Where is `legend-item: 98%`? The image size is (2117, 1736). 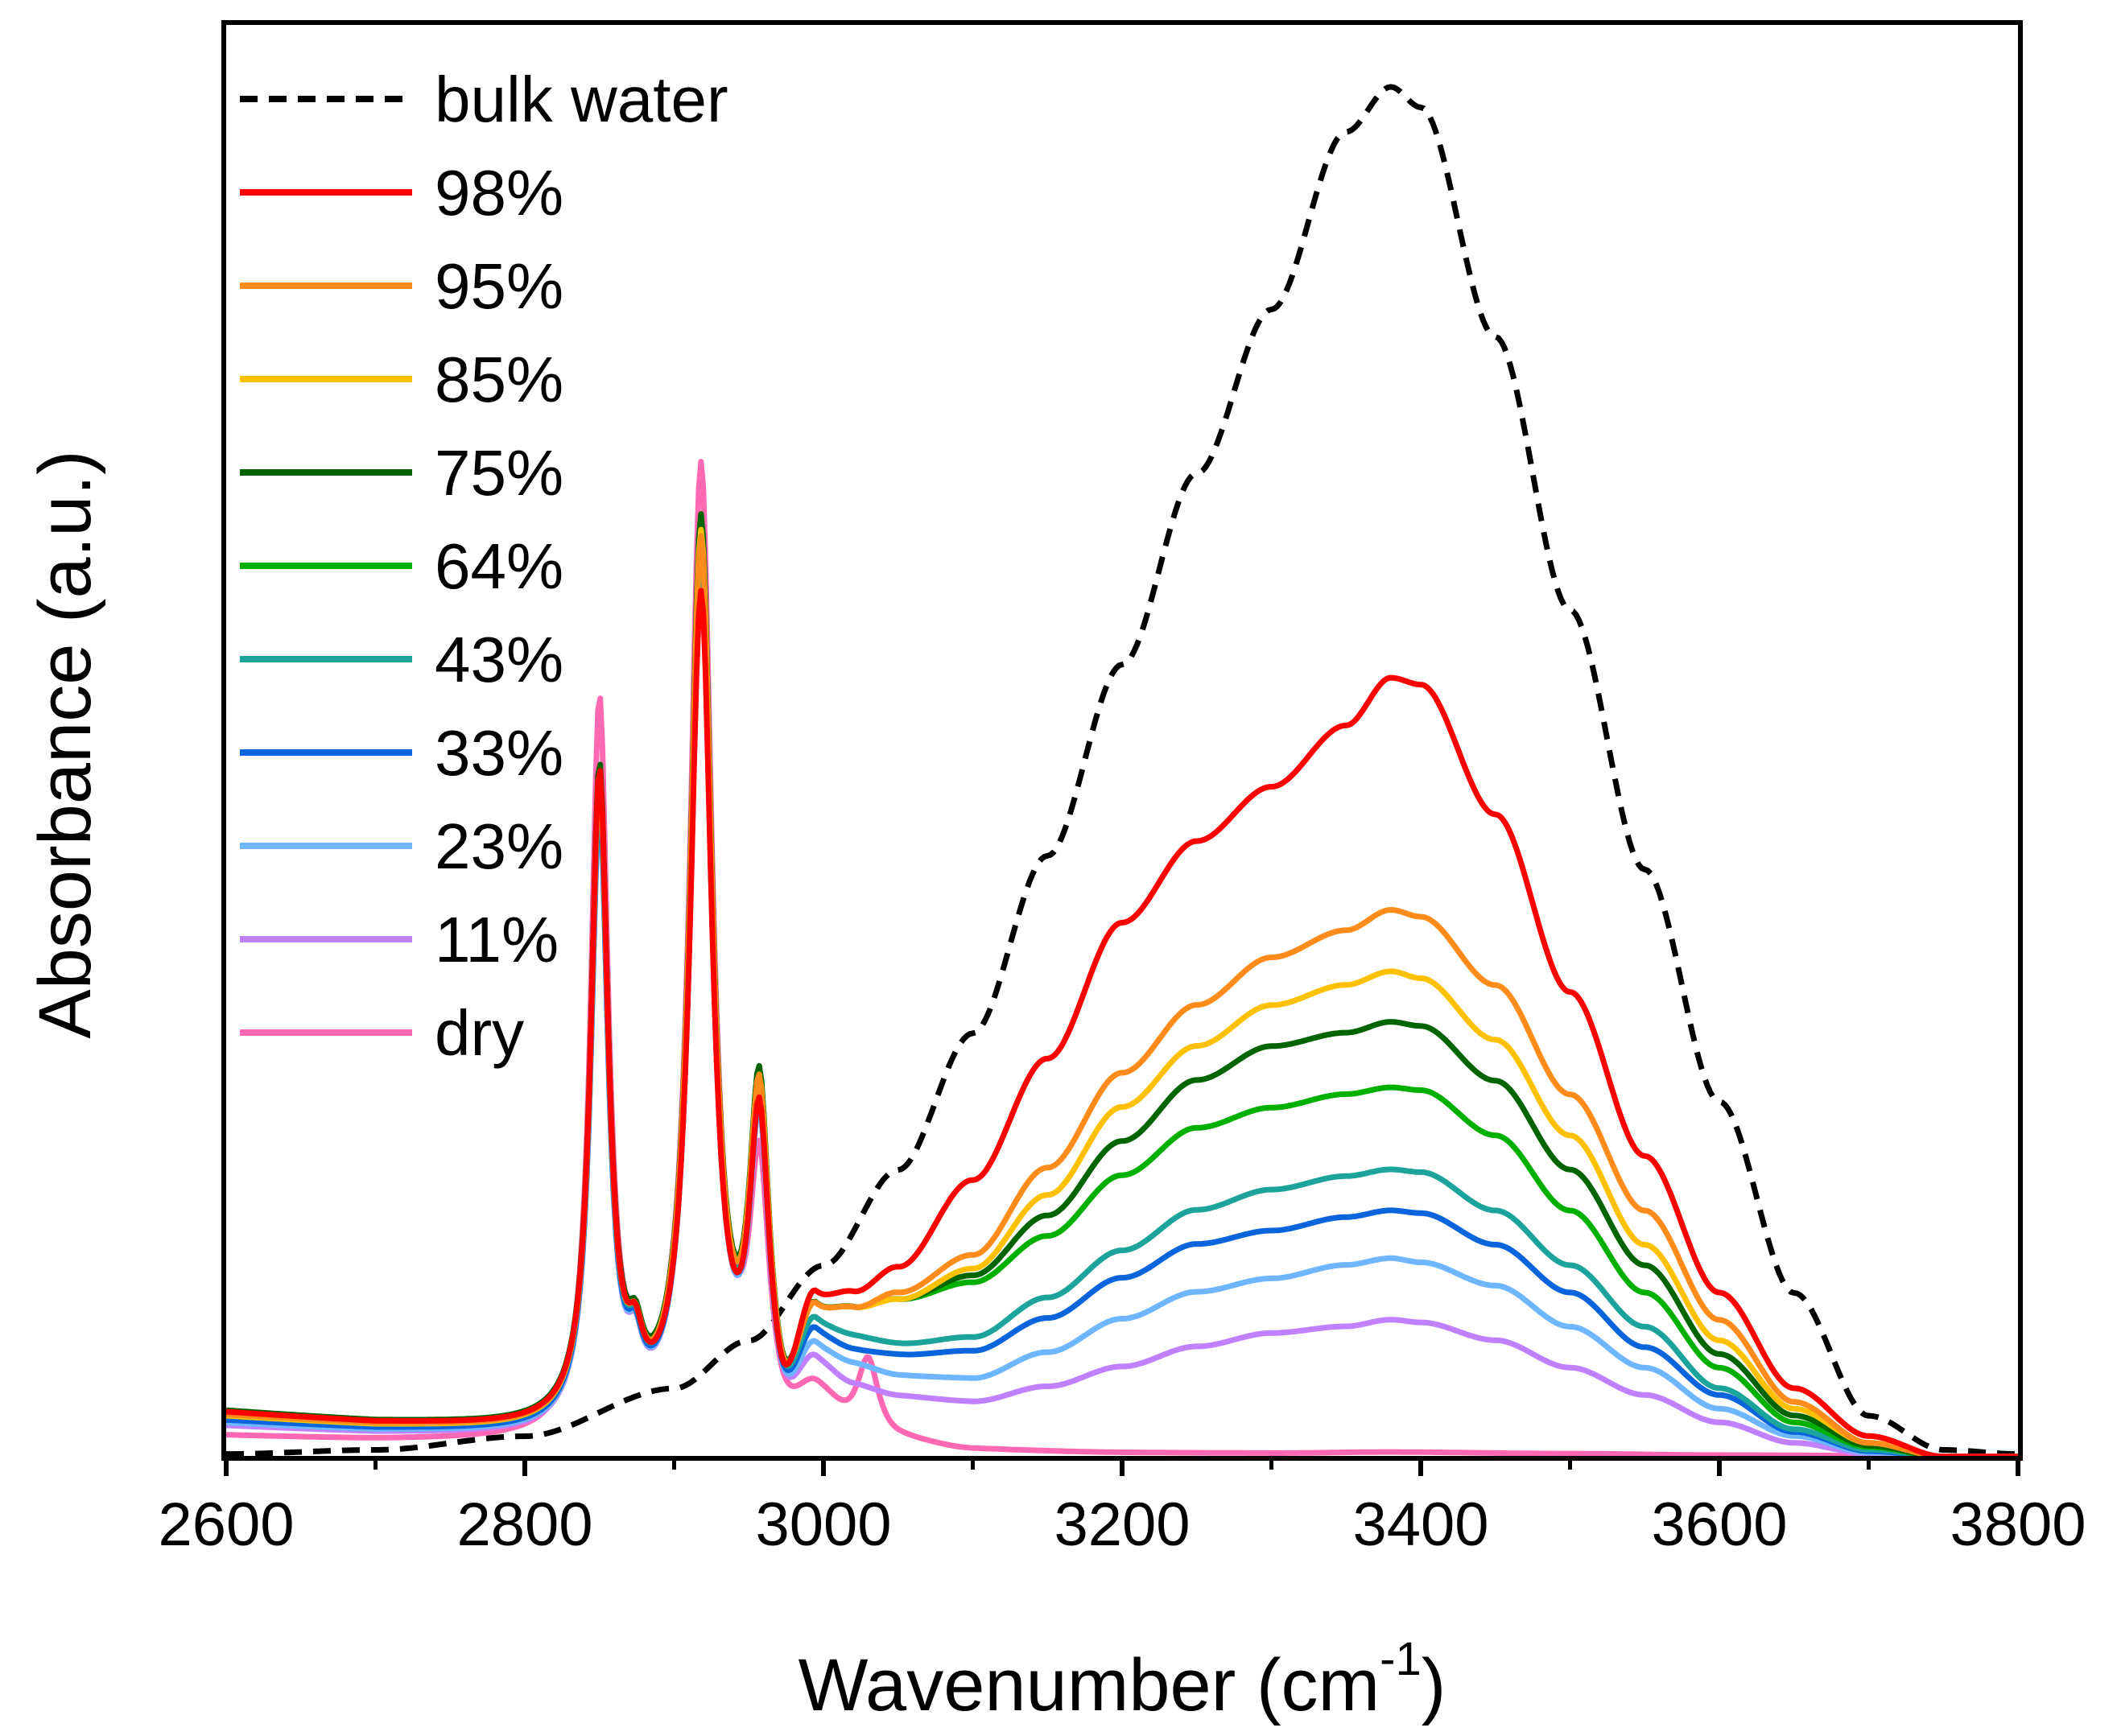 legend-item: 98% is located at coordinates (401, 193).